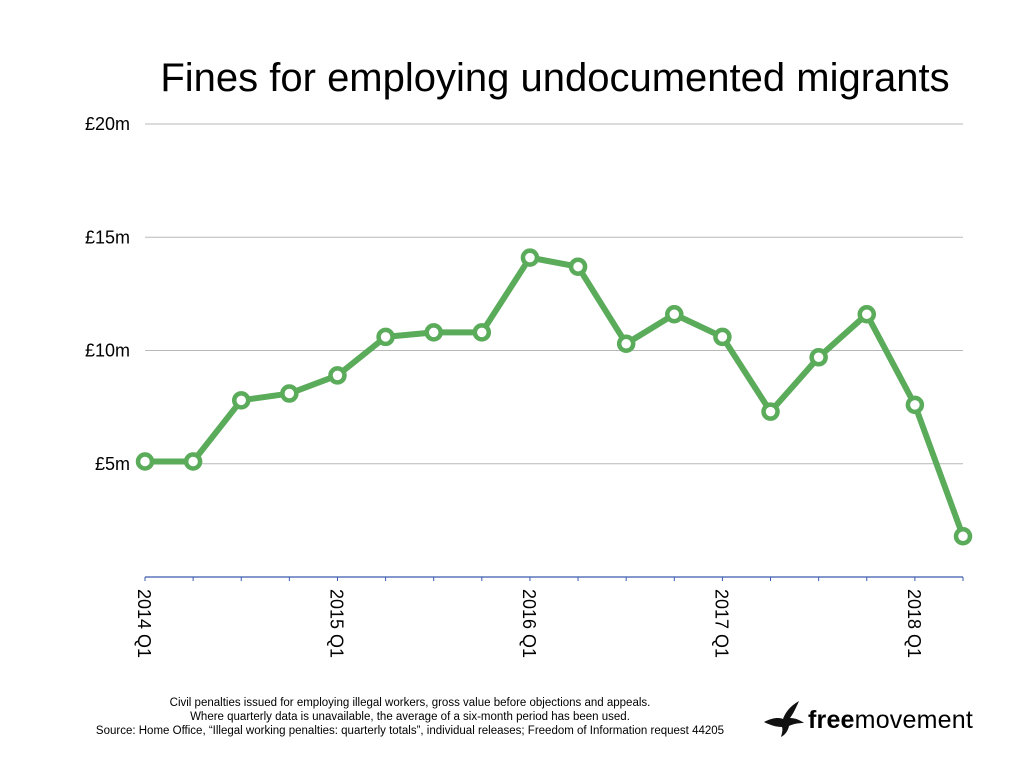  I want to click on logo-movement: movement, so click(913, 720).